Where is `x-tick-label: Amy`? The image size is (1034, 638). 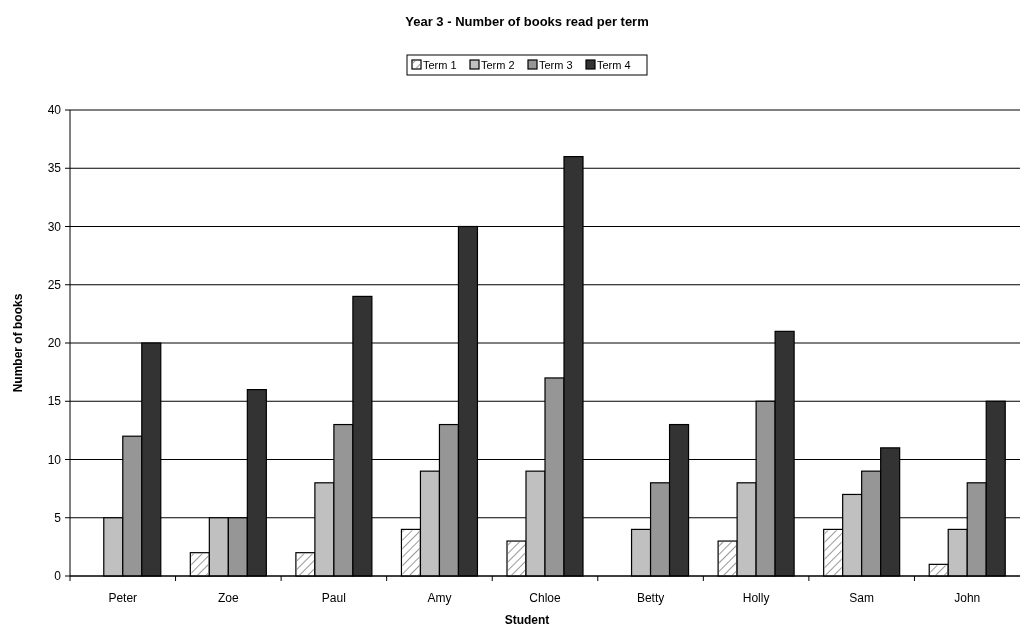
x-tick-label: Amy is located at coordinates (439, 598).